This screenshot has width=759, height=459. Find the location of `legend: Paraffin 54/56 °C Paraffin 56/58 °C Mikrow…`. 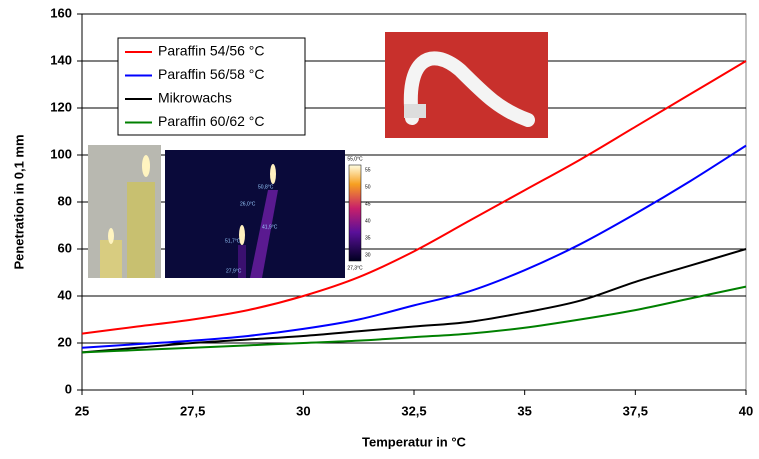

legend: Paraffin 54/56 °C Paraffin 56/58 °C Mikrow… is located at coordinates (211, 86).